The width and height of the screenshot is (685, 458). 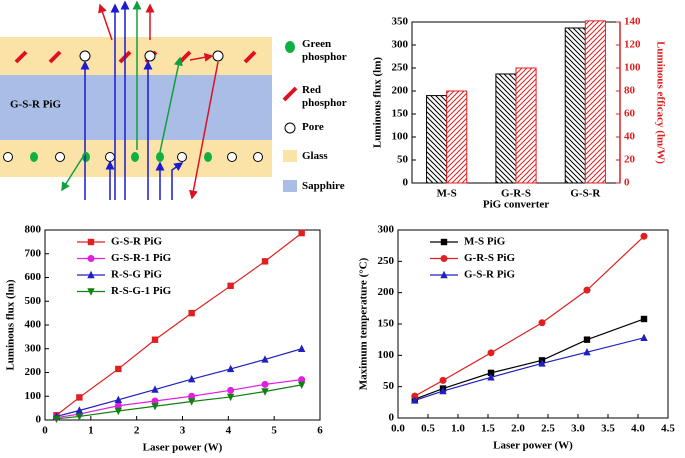 I want to click on x-tick-label: 3, so click(x=183, y=431).